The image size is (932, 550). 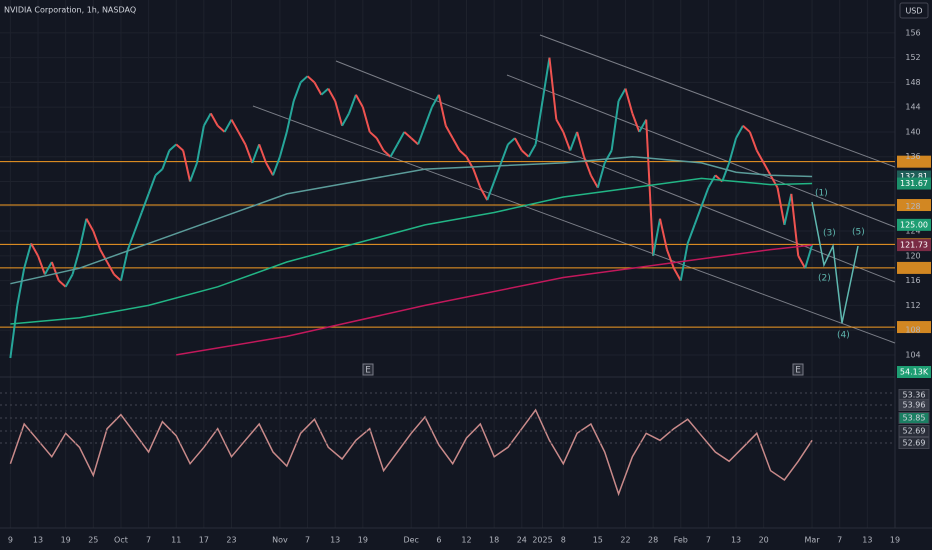 What do you see at coordinates (563, 540) in the screenshot?
I see `x-tick-label: 8` at bounding box center [563, 540].